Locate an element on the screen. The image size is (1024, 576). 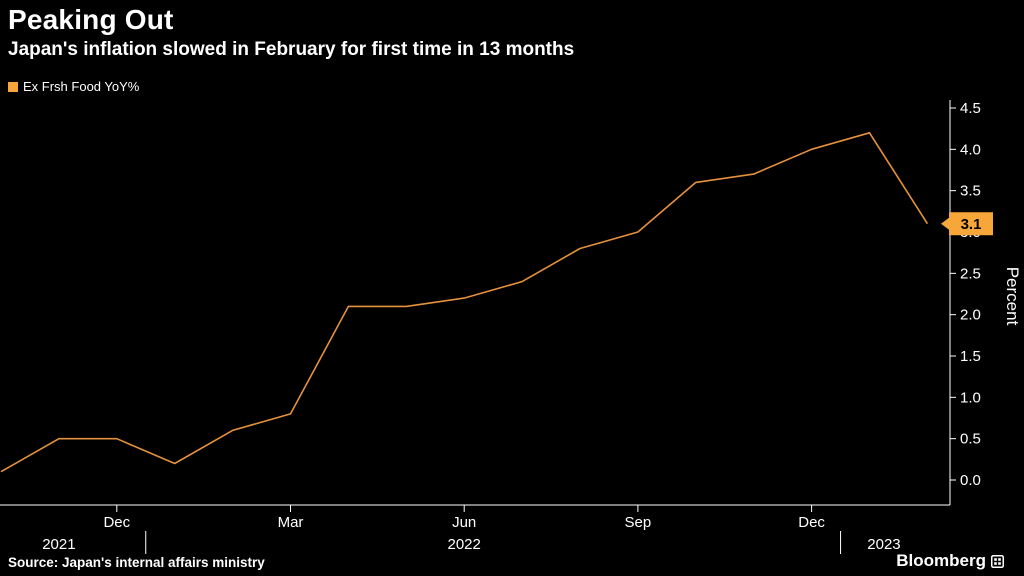
last-value-label: 3.1 is located at coordinates (971, 224).